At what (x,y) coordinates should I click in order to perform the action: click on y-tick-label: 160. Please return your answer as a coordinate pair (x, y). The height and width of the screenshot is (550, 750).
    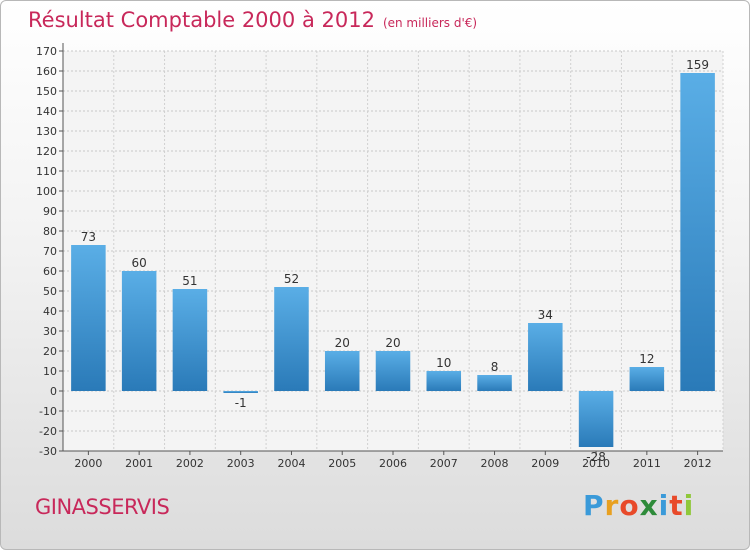
    Looking at the image, I should click on (46, 71).